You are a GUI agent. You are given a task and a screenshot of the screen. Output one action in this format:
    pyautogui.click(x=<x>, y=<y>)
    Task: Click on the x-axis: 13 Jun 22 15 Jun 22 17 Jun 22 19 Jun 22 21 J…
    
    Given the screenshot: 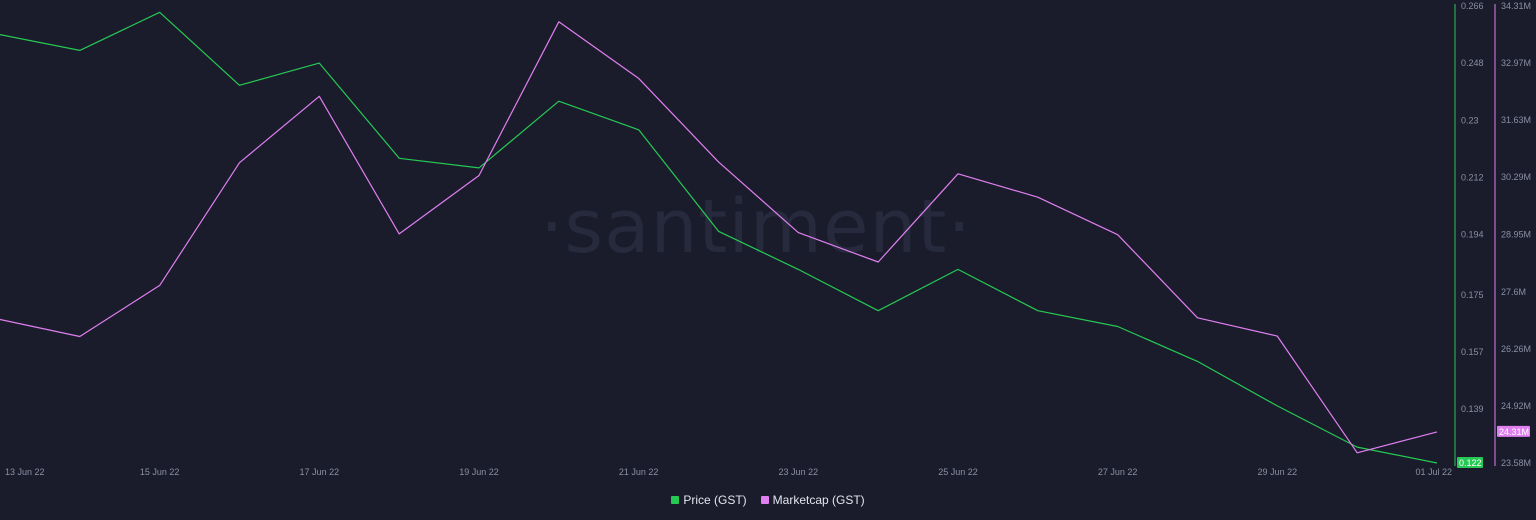 What is the action you would take?
    pyautogui.click(x=728, y=472)
    